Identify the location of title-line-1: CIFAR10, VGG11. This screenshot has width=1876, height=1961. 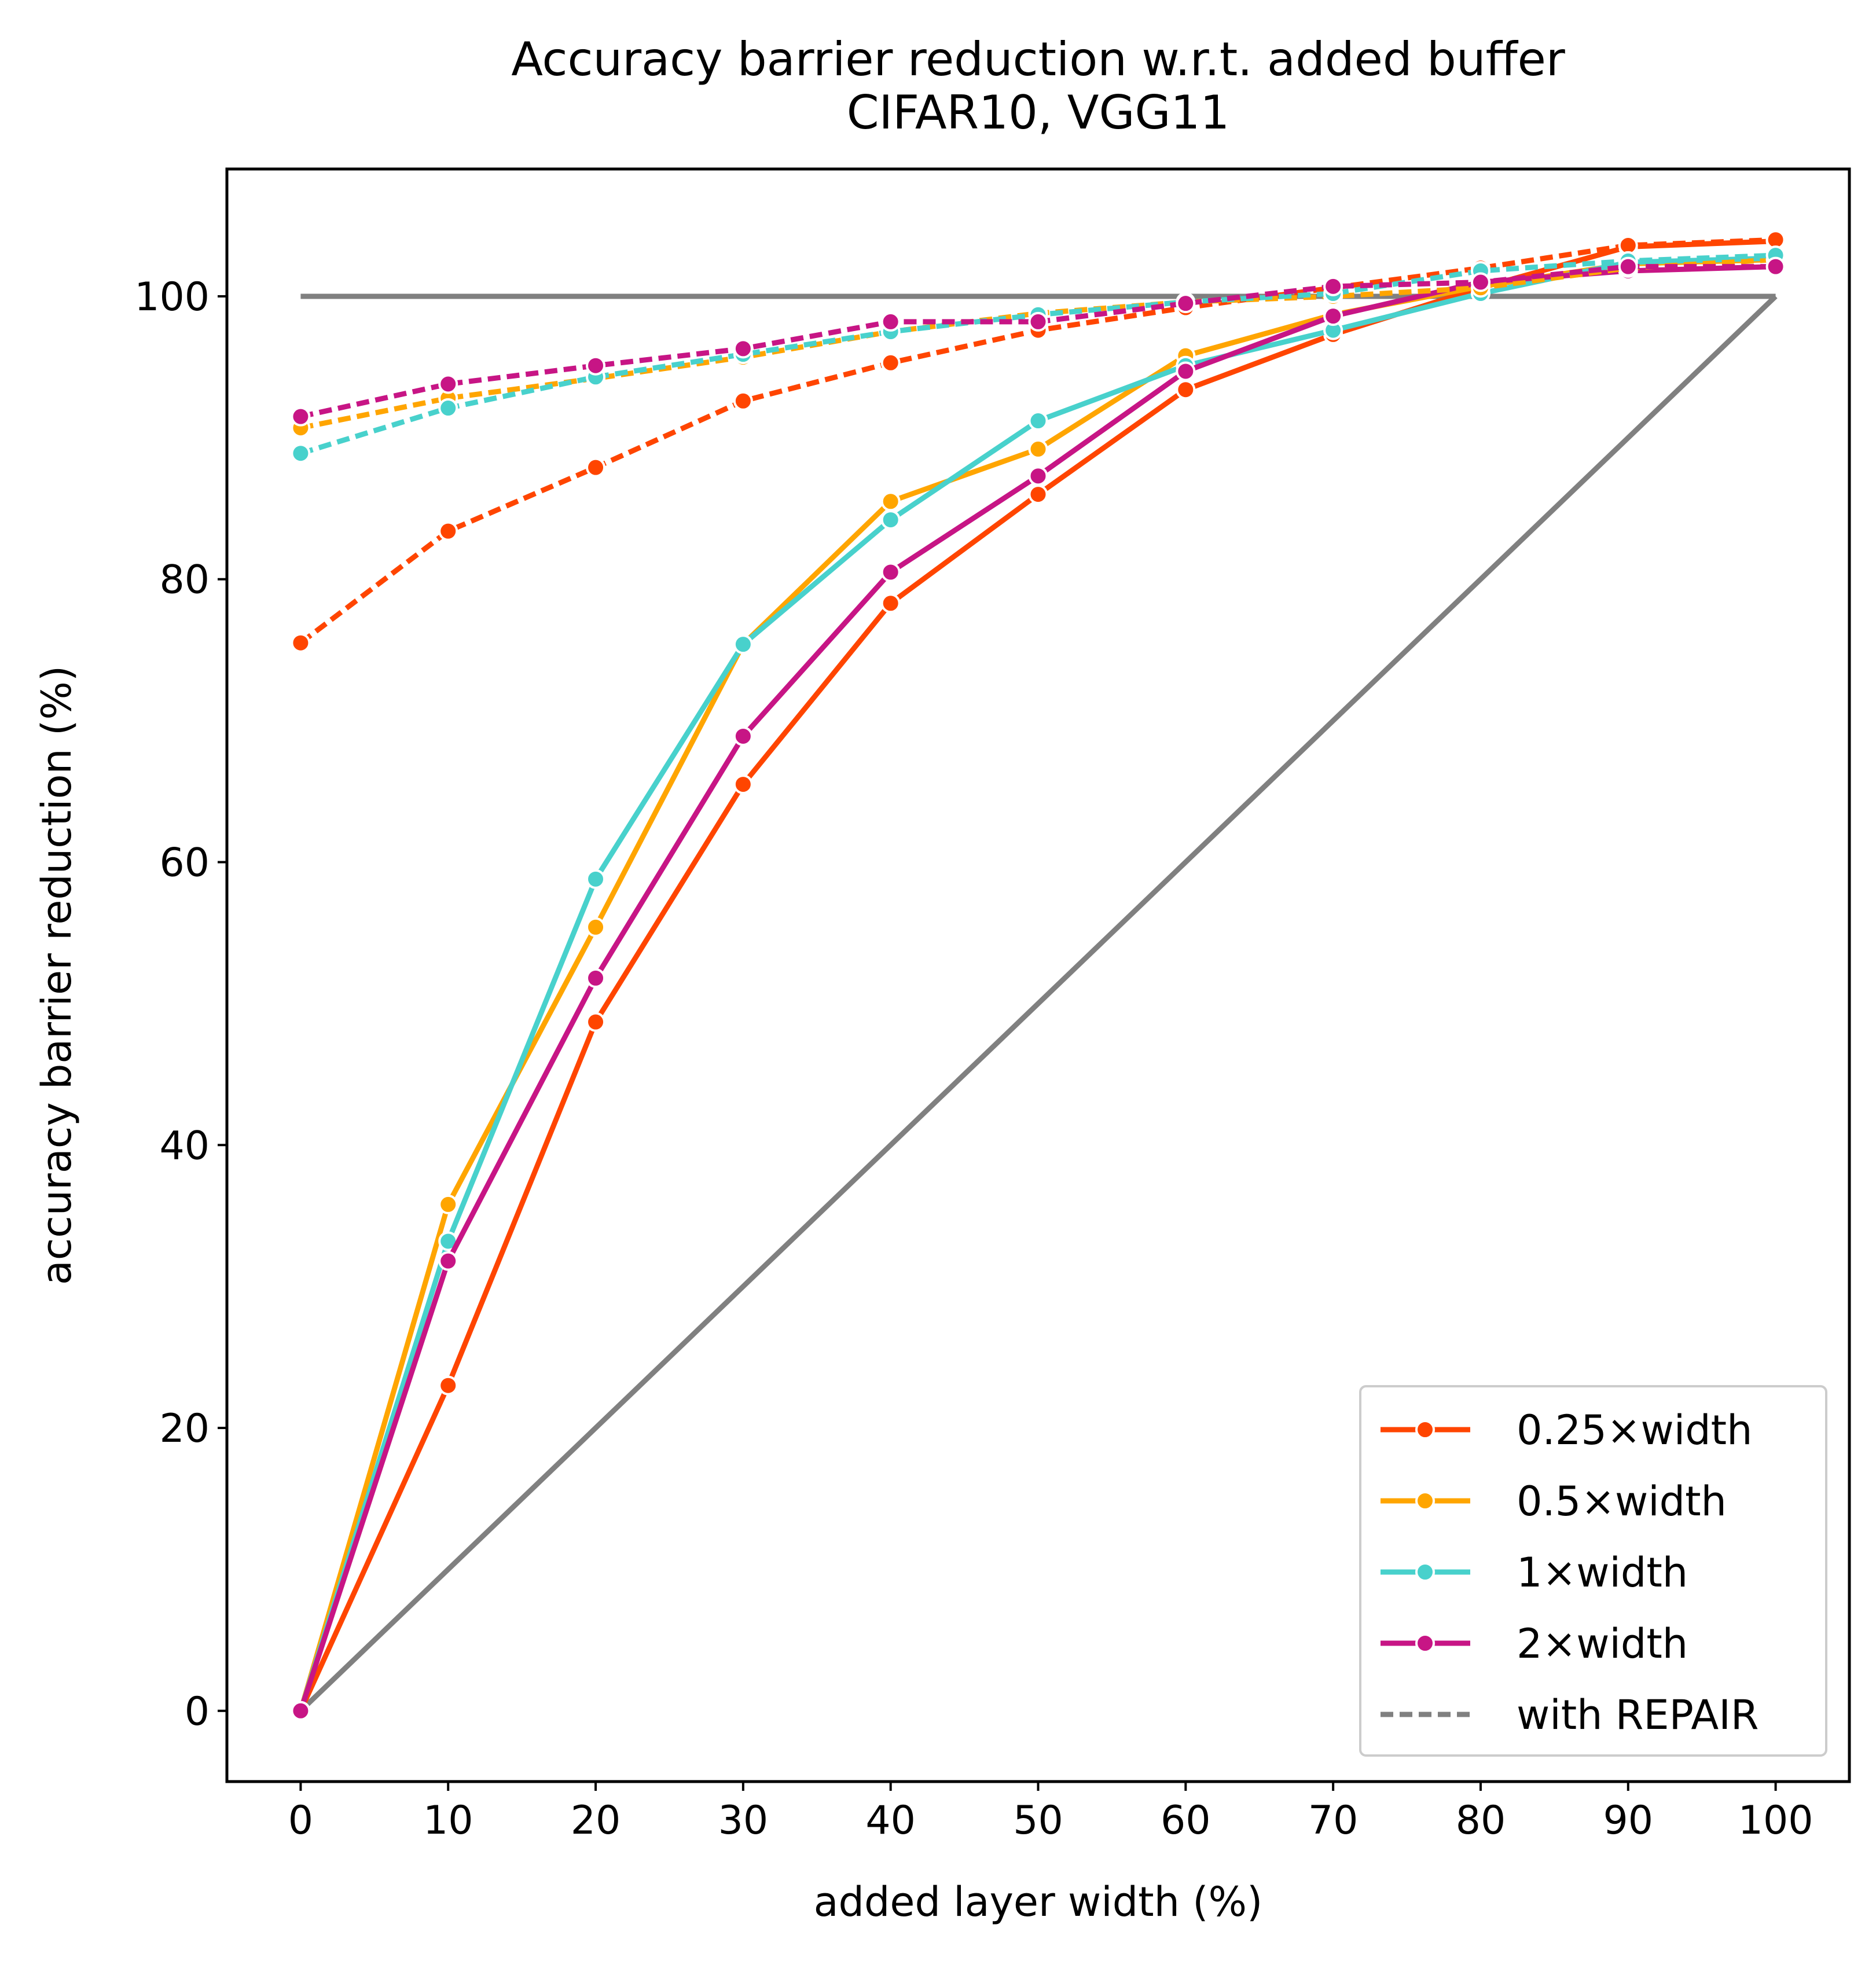
(1038, 112).